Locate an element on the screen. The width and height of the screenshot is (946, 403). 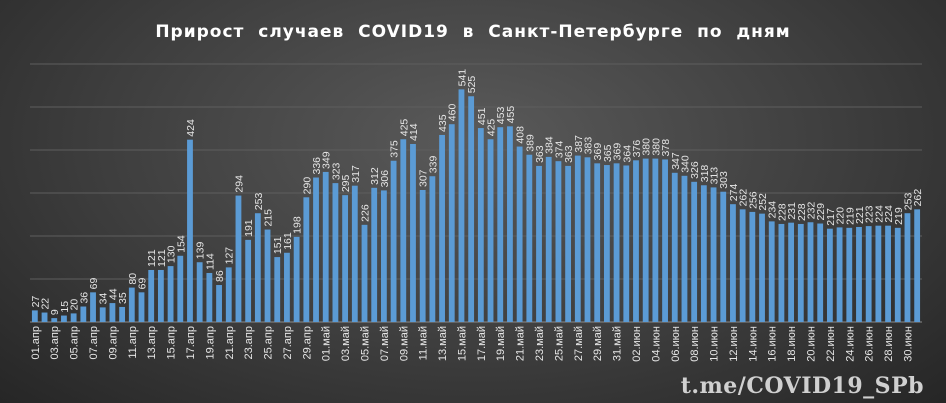
data-label: 234 is located at coordinates (773, 210).